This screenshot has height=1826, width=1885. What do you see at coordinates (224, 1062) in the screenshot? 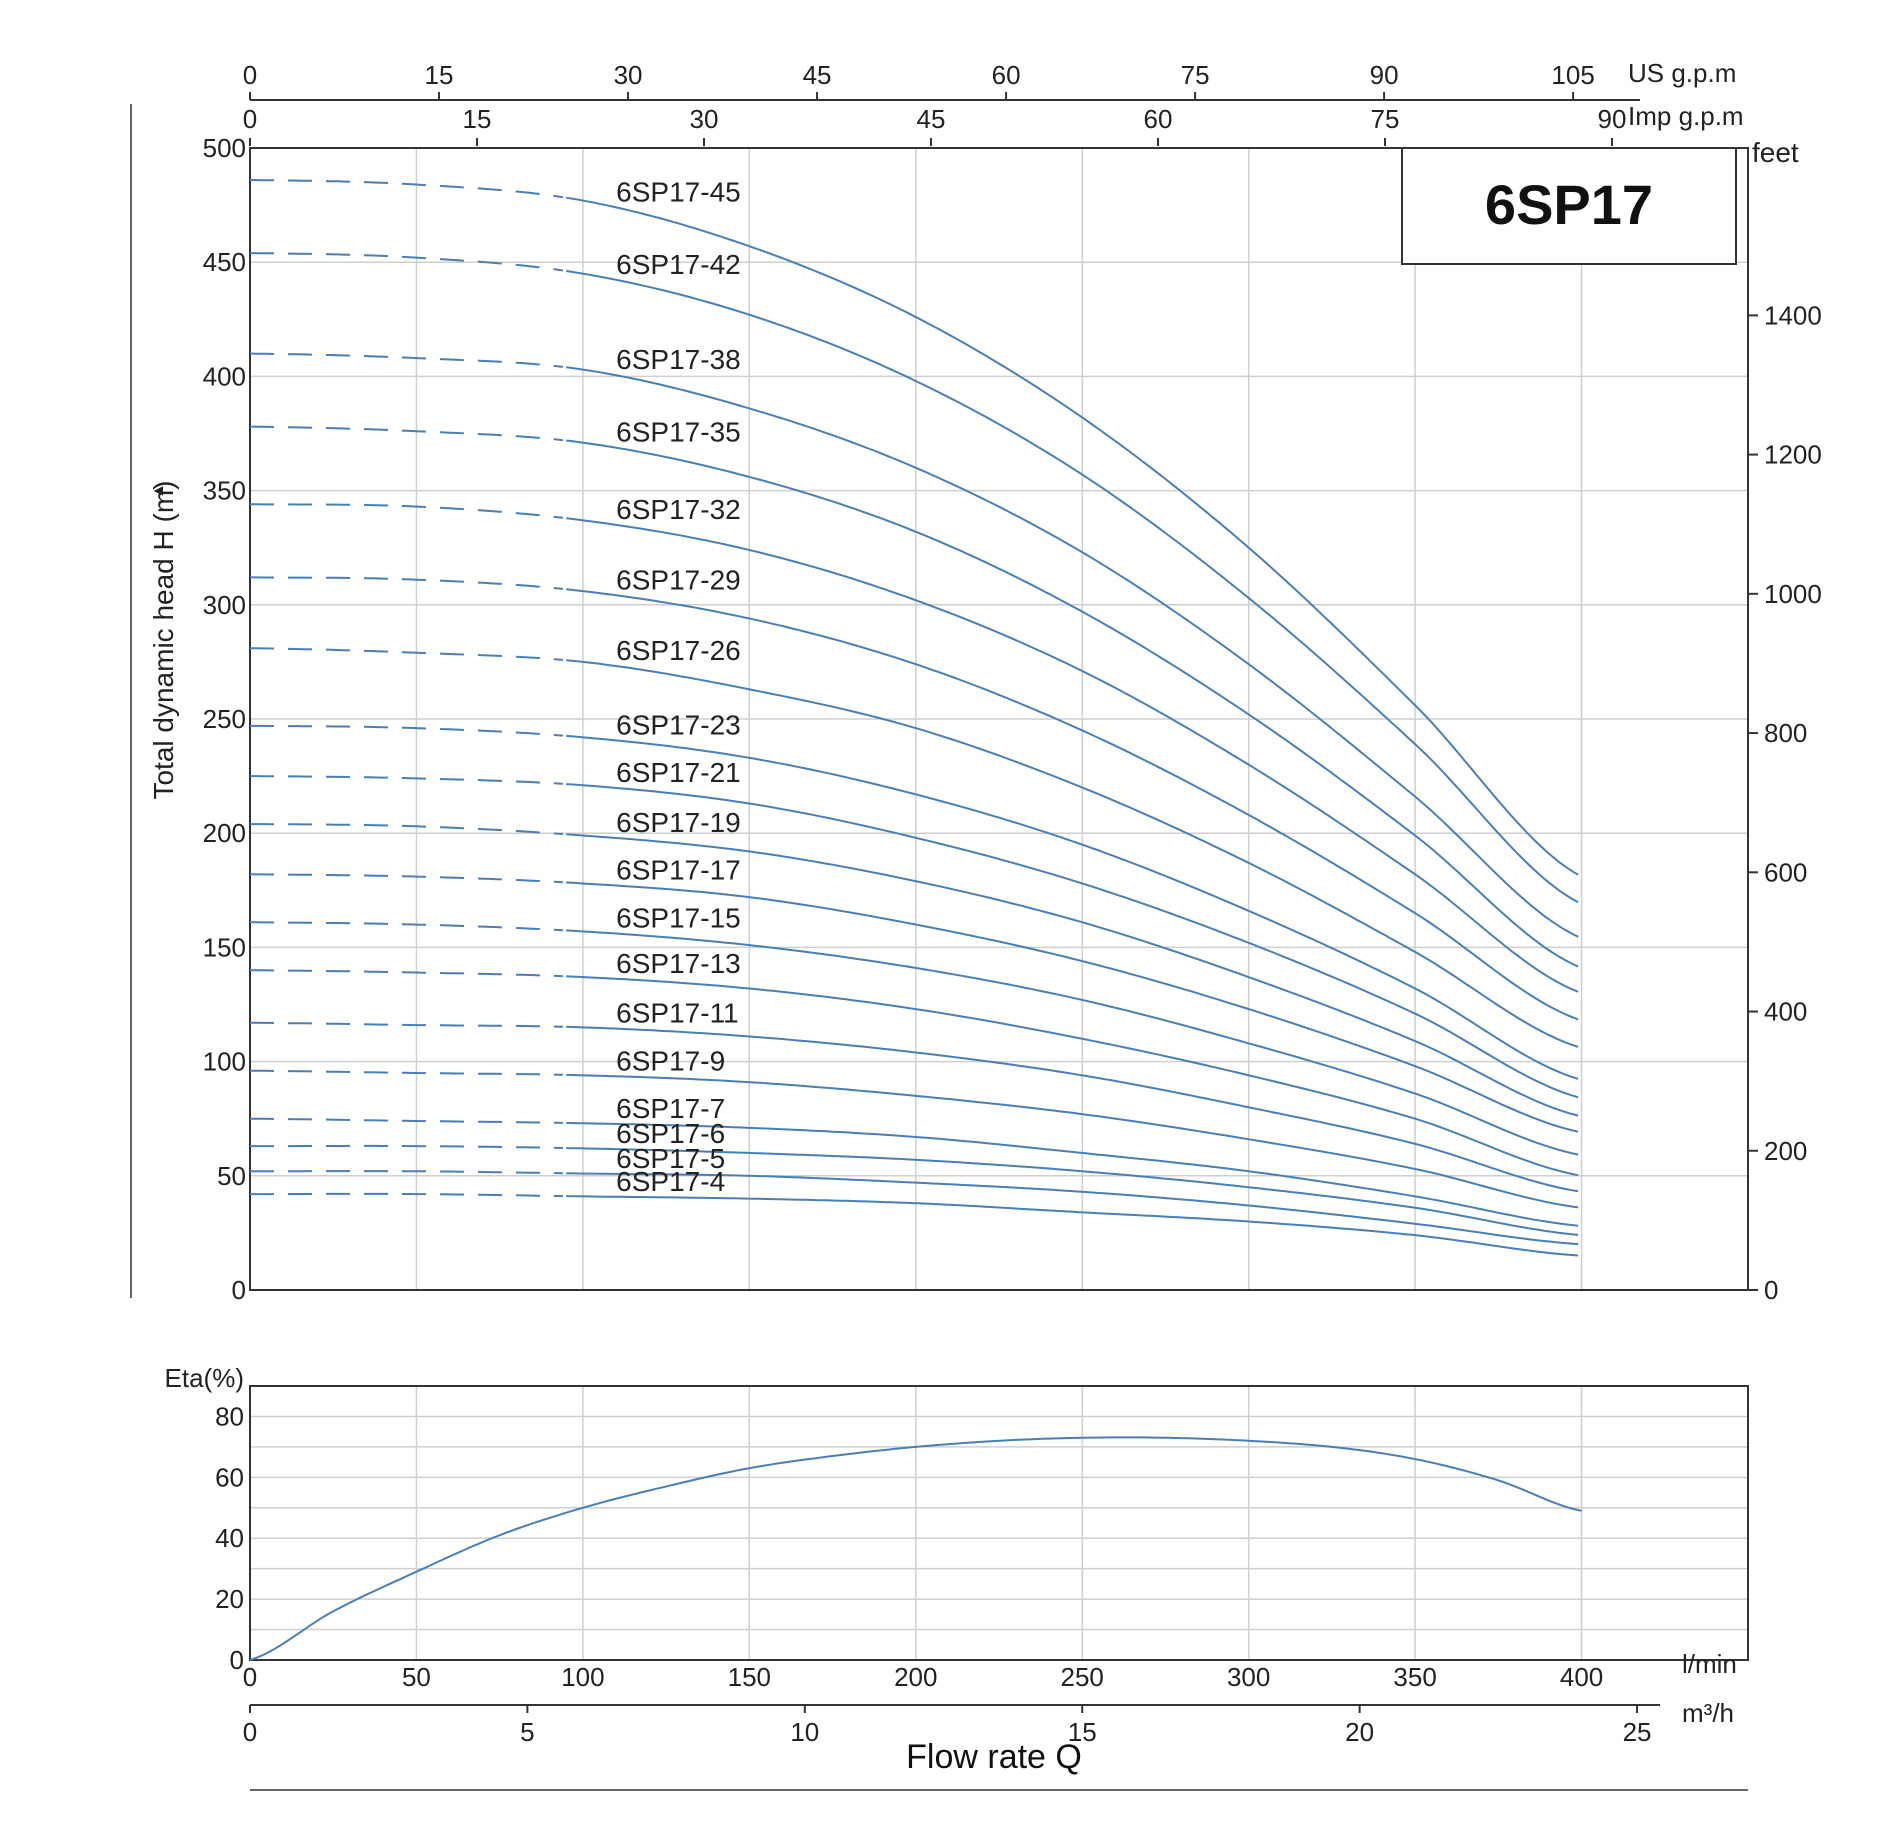
I see `y-tick-label: 100` at bounding box center [224, 1062].